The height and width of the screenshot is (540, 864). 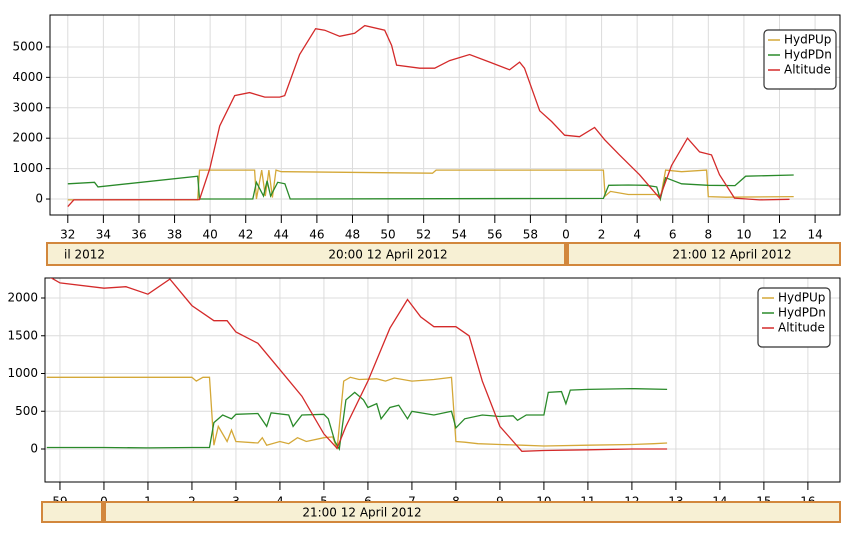 I want to click on x-tick-label: 54, so click(x=459, y=235).